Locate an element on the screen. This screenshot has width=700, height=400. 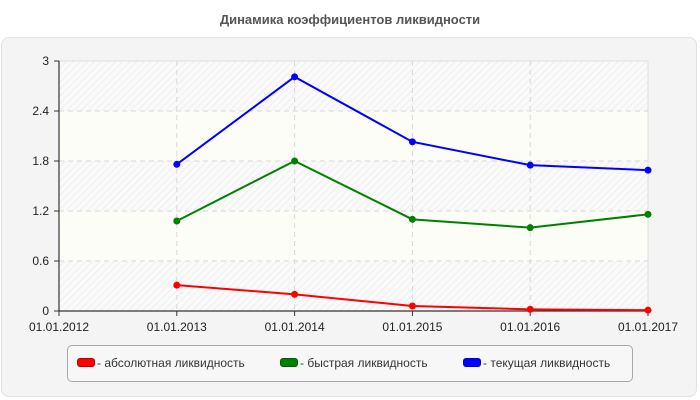
y-tick-label: 0.6 is located at coordinates (40, 261).